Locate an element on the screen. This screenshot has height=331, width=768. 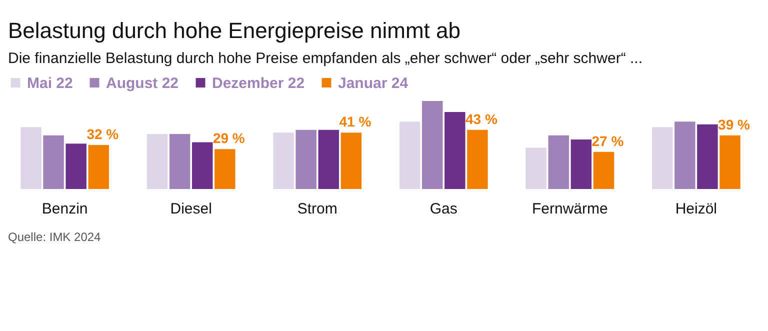
data-label: 39 % is located at coordinates (734, 124).